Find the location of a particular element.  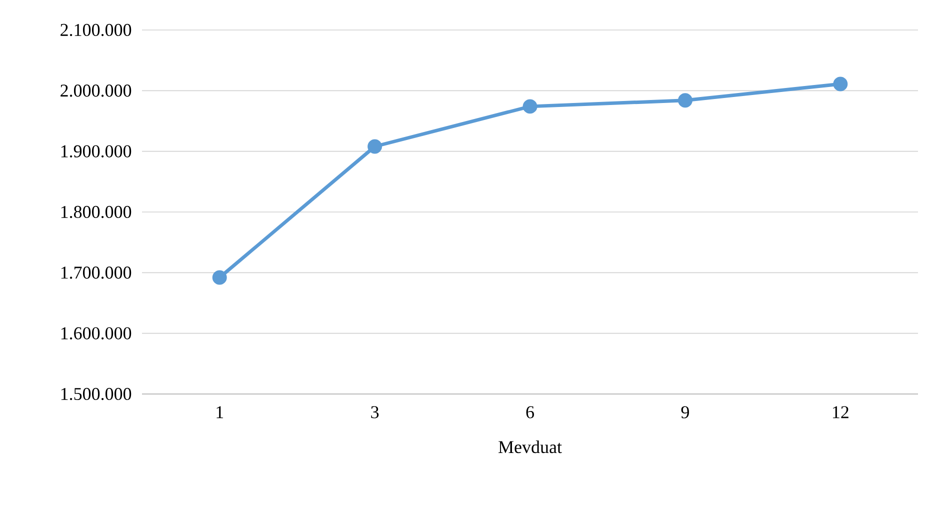

y-tick-label: 2.000.000 is located at coordinates (96, 90).